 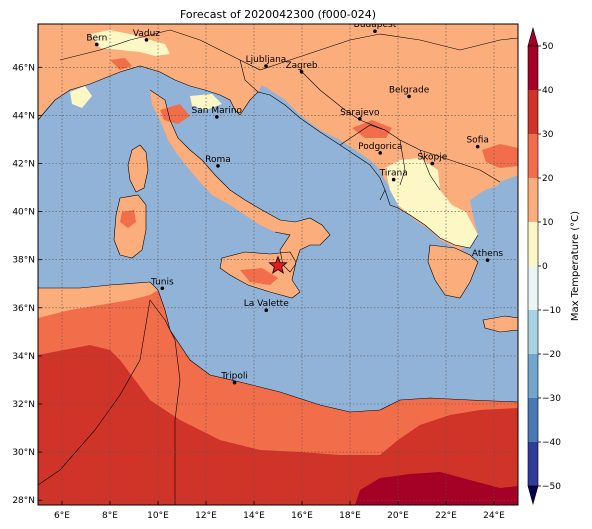 What do you see at coordinates (23, 405) in the screenshot?
I see `lat-tick-label: 32°N` at bounding box center [23, 405].